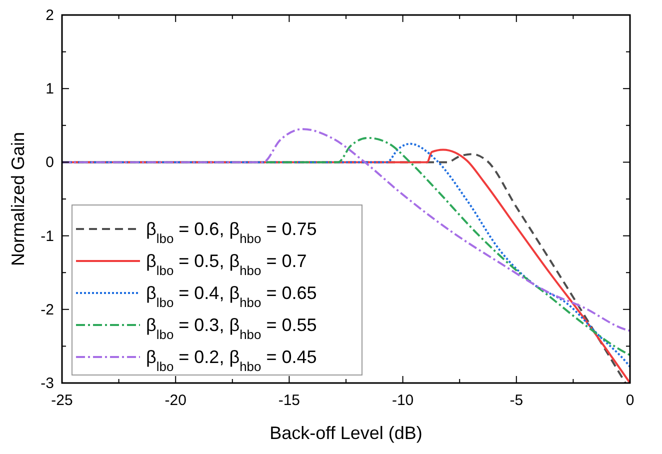 The width and height of the screenshot is (662, 454). Describe the element at coordinates (50, 89) in the screenshot. I see `y-tick-label: 1` at that location.